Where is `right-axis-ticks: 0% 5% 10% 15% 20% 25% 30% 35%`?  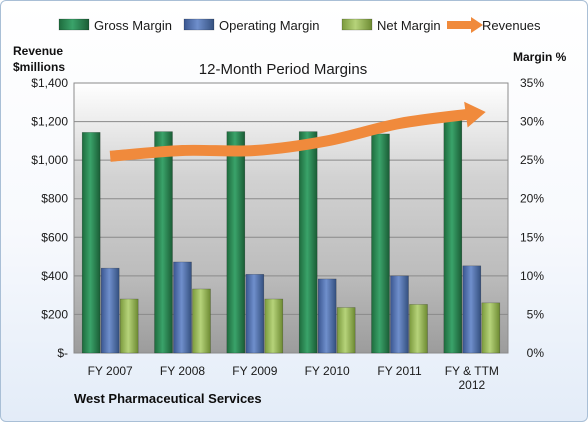 right-axis-ticks: 0% 5% 10% 15% 20% 25% 30% 35% is located at coordinates (532, 218).